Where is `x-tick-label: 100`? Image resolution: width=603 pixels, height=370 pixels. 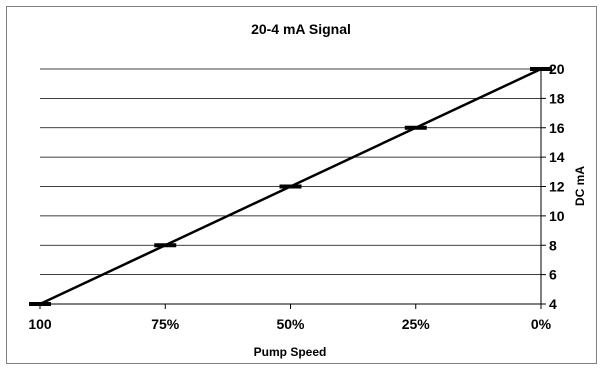 x-tick-label: 100 is located at coordinates (40, 324).